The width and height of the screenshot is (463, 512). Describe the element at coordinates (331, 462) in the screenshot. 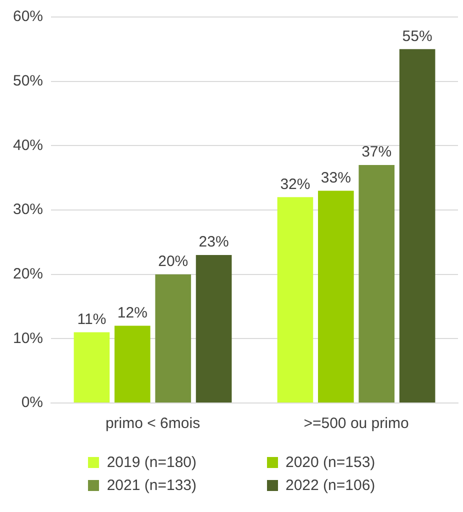

I see `legend-label: 2020 (n=153)` at that location.